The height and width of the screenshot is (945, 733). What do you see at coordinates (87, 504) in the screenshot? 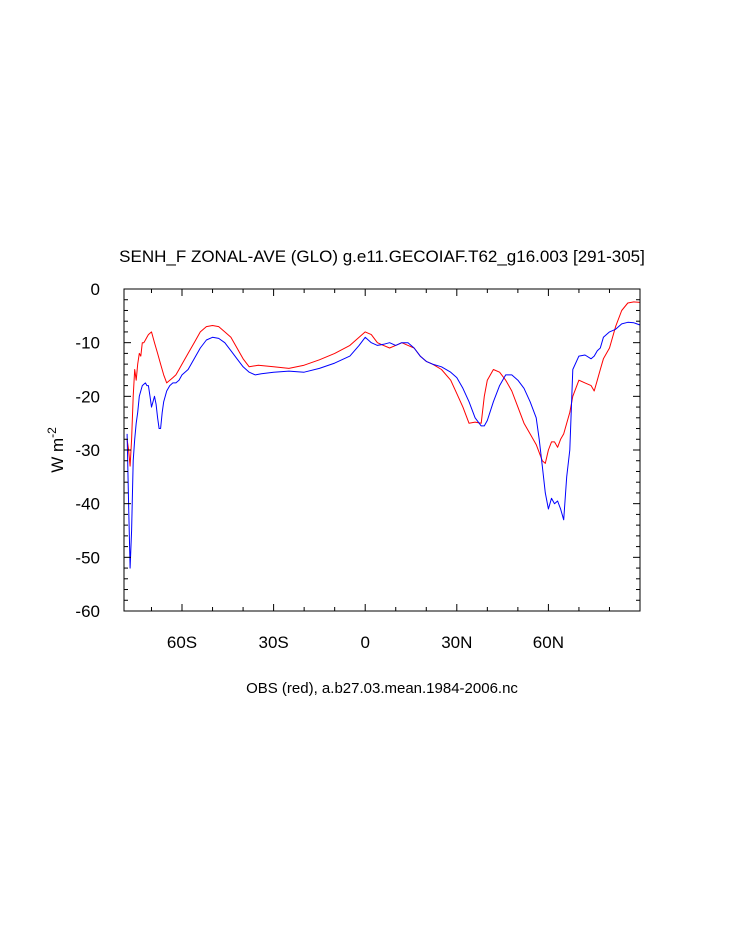
I see `y-tick-label: -40` at bounding box center [87, 504].